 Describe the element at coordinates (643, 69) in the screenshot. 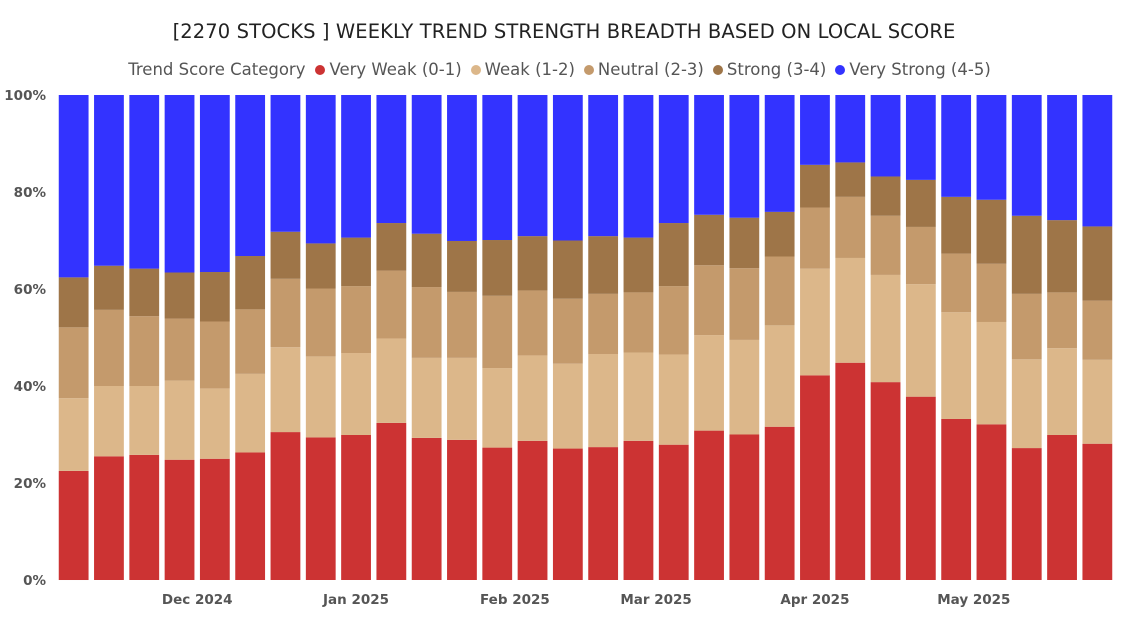

I see `legend-item-neutral: Neutral (2-3)` at that location.